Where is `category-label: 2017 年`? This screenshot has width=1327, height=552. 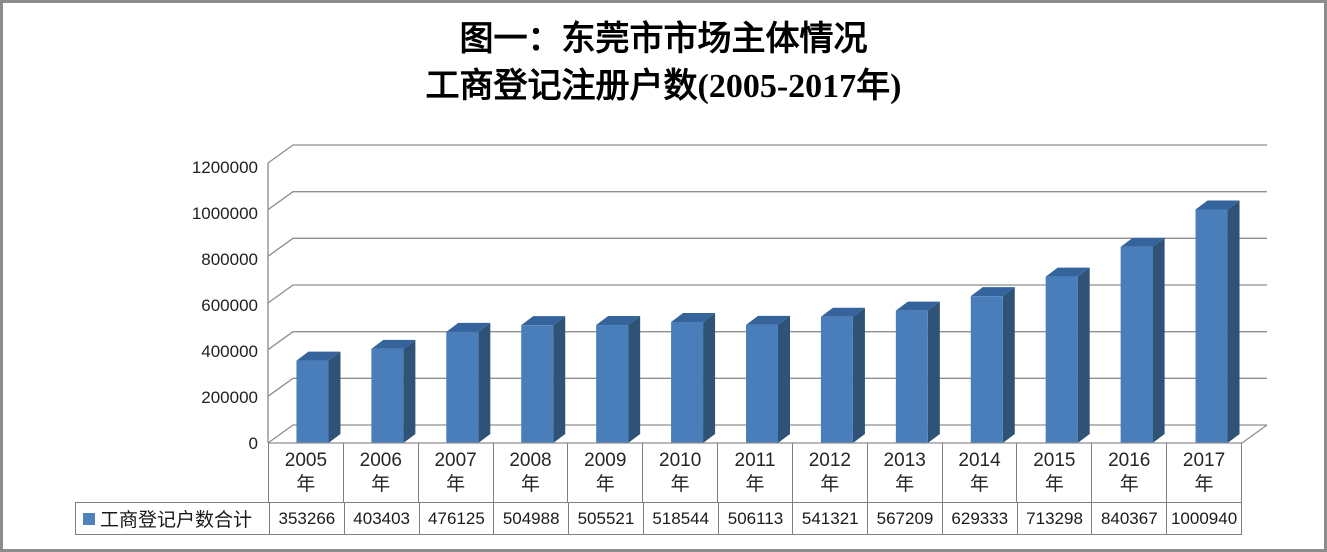
category-label: 2017 年 is located at coordinates (1203, 472).